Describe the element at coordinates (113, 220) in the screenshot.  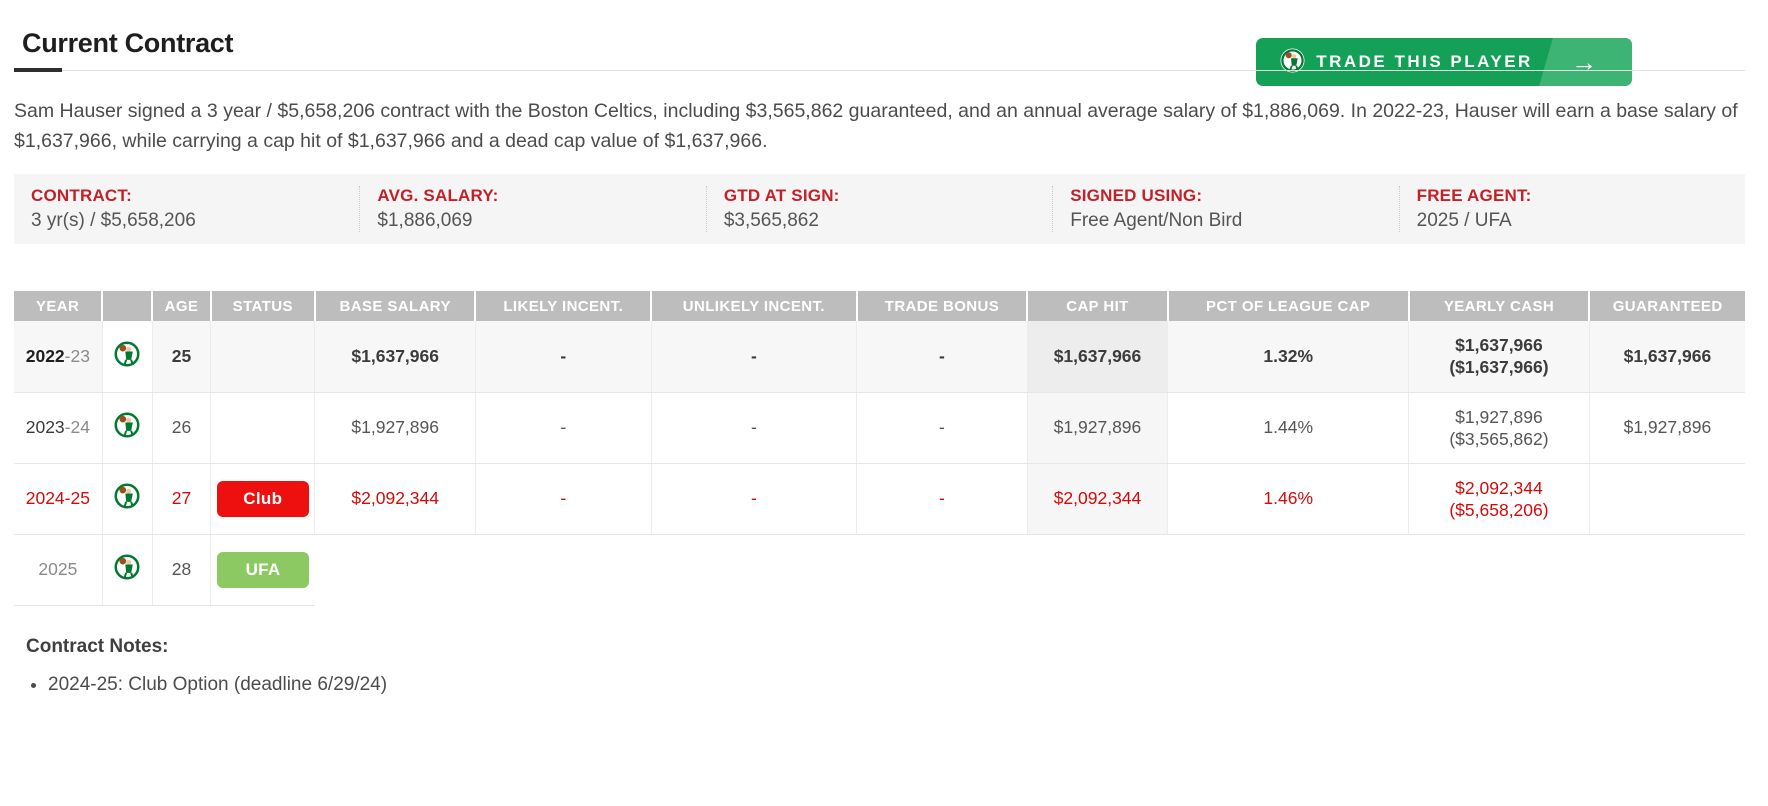
I see `summary-value: 3 yr(s) / $5,658,206` at that location.